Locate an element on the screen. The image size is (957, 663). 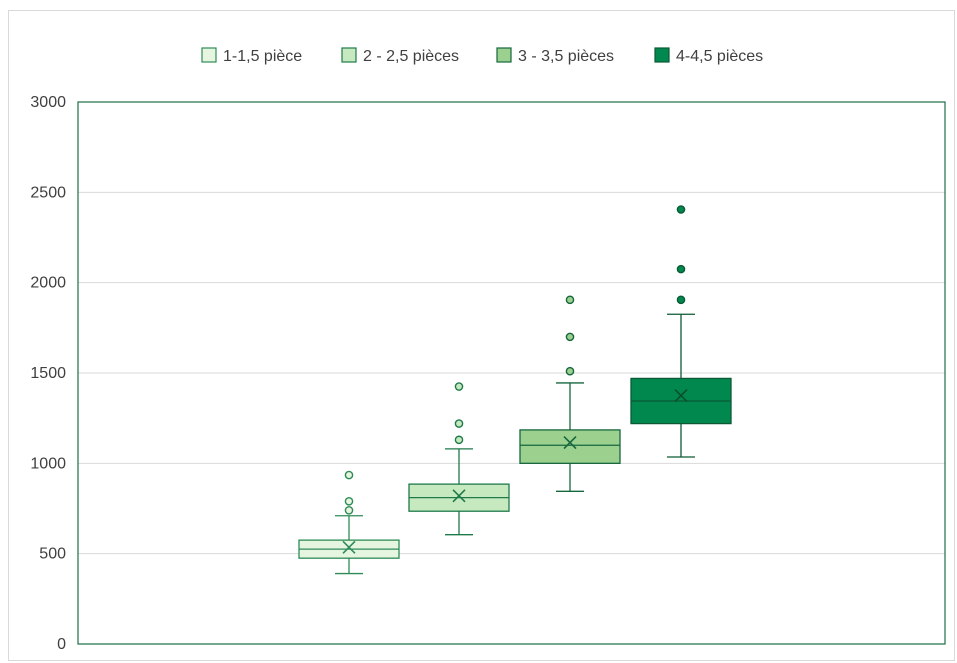
legend-item: 3 - 3,5 pièces is located at coordinates (555, 56).